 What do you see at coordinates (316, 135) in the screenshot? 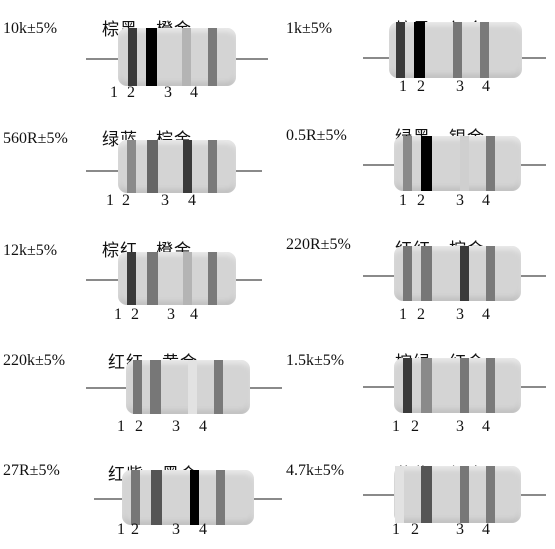
I see `resistance-value-label: 0.5R±5%` at bounding box center [316, 135].